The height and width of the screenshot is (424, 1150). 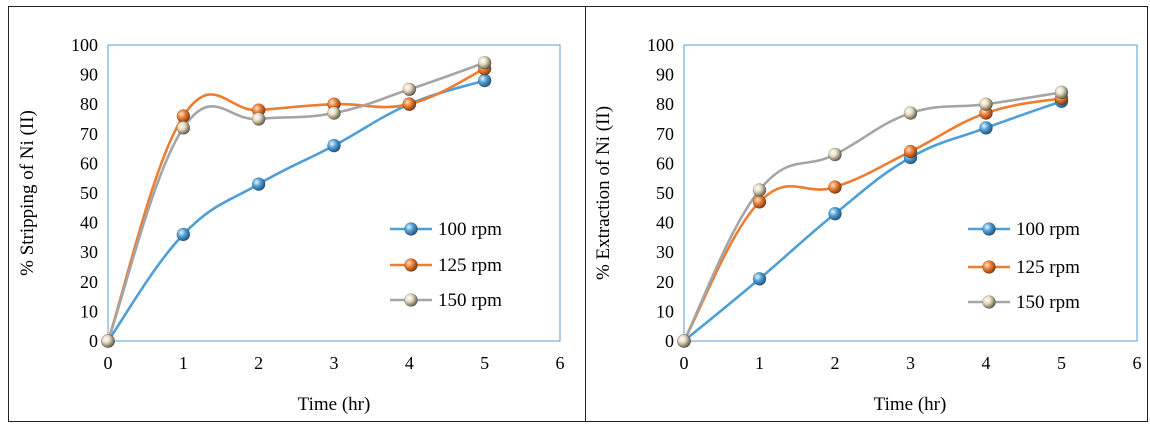 I want to click on y-tick-labels-stripping: 0 10 20 30 40 50 60 70 80 90 100, so click(x=84, y=193).